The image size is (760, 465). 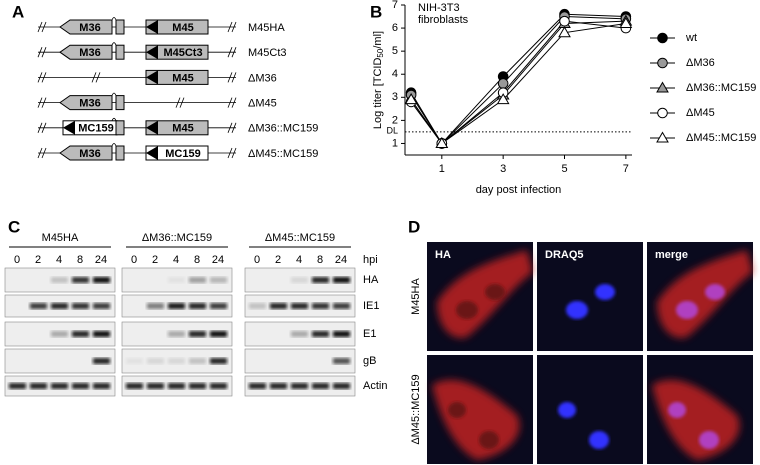 What do you see at coordinates (18, 11) in the screenshot?
I see `panel-label: A` at bounding box center [18, 11].